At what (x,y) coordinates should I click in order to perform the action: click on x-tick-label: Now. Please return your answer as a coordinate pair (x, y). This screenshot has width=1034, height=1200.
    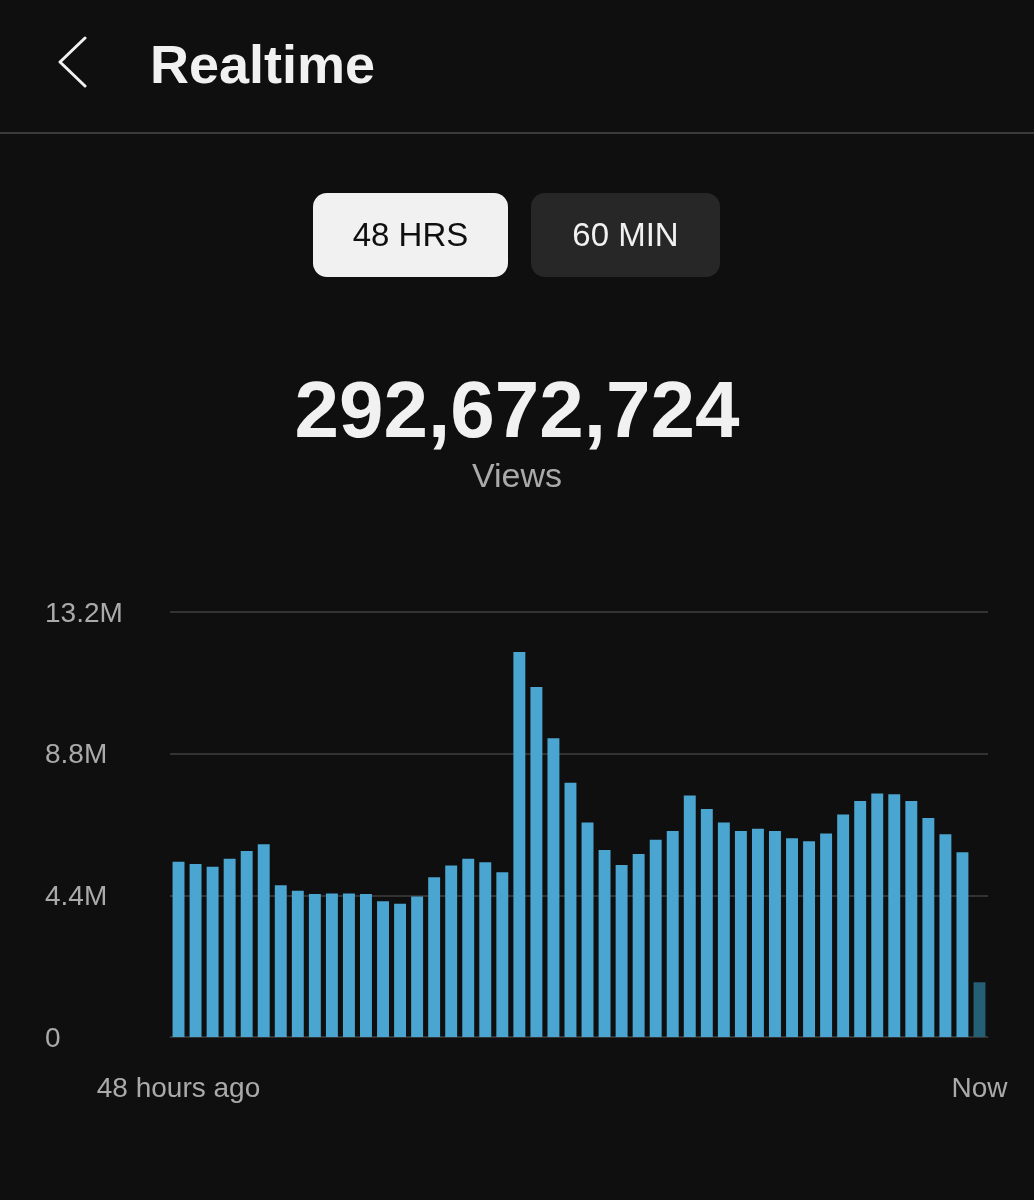
    Looking at the image, I should click on (980, 1087).